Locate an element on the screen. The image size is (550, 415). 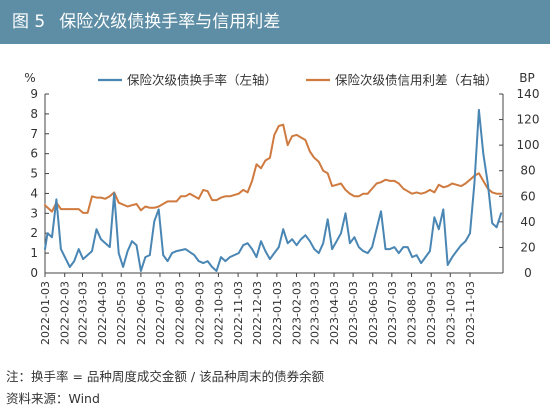
x-axis-tick-label: 2023-10-03 is located at coordinates (450, 313).